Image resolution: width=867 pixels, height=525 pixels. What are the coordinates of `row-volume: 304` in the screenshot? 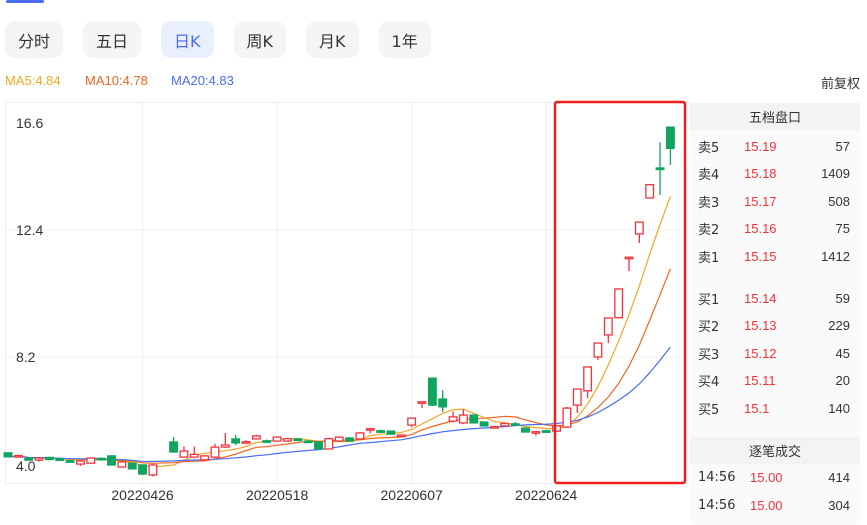 It's located at (839, 505).